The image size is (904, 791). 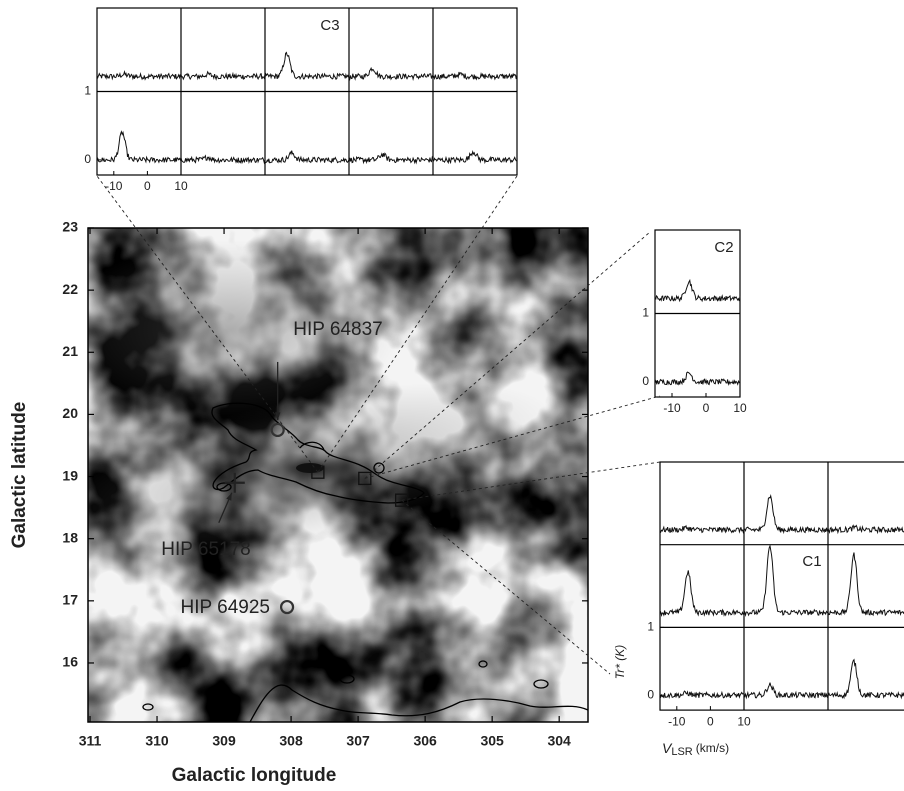 I want to click on panel-name: C1, so click(x=811, y=561).